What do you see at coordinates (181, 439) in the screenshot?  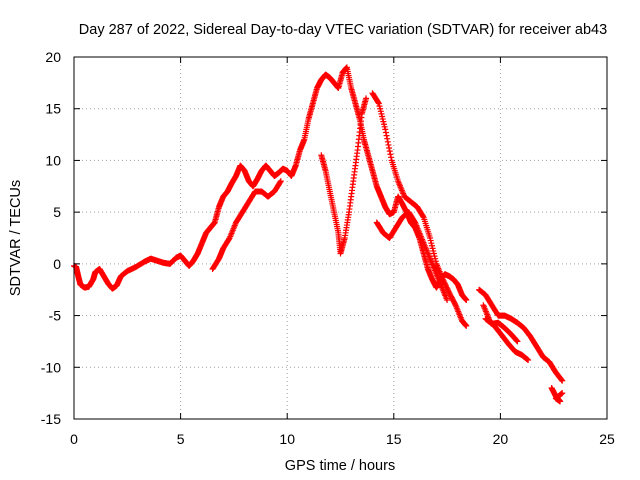 I see `x-tick-label: 5` at bounding box center [181, 439].